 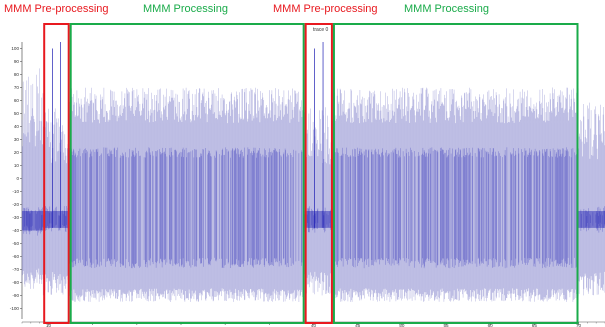 What do you see at coordinates (402, 325) in the screenshot?
I see `x-tick-label: 50` at bounding box center [402, 325].